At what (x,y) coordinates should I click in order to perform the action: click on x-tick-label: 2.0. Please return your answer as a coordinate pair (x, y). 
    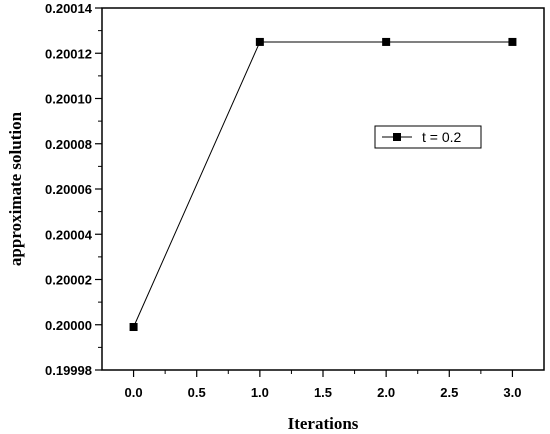
    Looking at the image, I should click on (386, 392).